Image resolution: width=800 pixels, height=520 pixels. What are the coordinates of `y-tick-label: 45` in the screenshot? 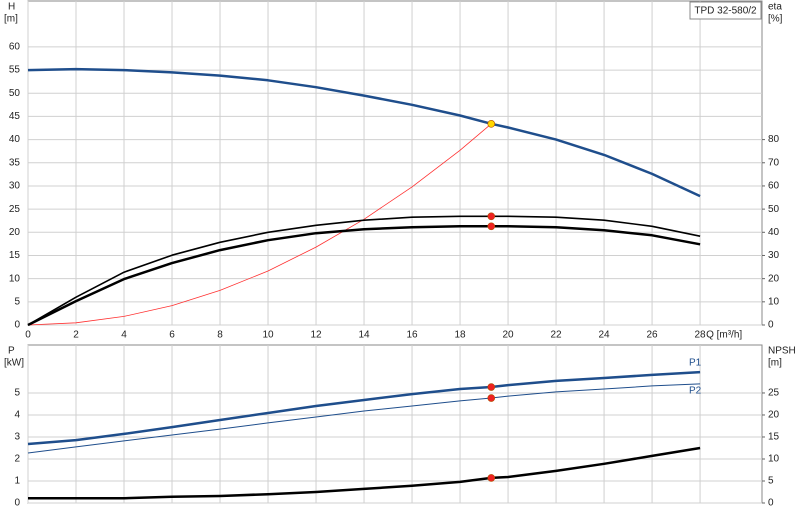 It's located at (15, 116).